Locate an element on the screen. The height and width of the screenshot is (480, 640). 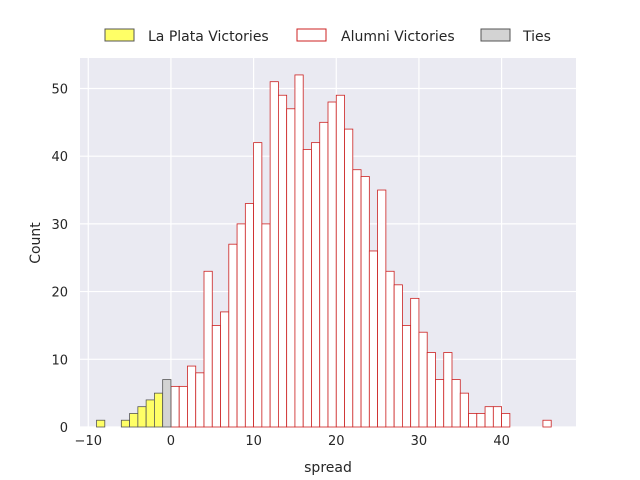
legend-swatch-la-plata is located at coordinates (119, 35).